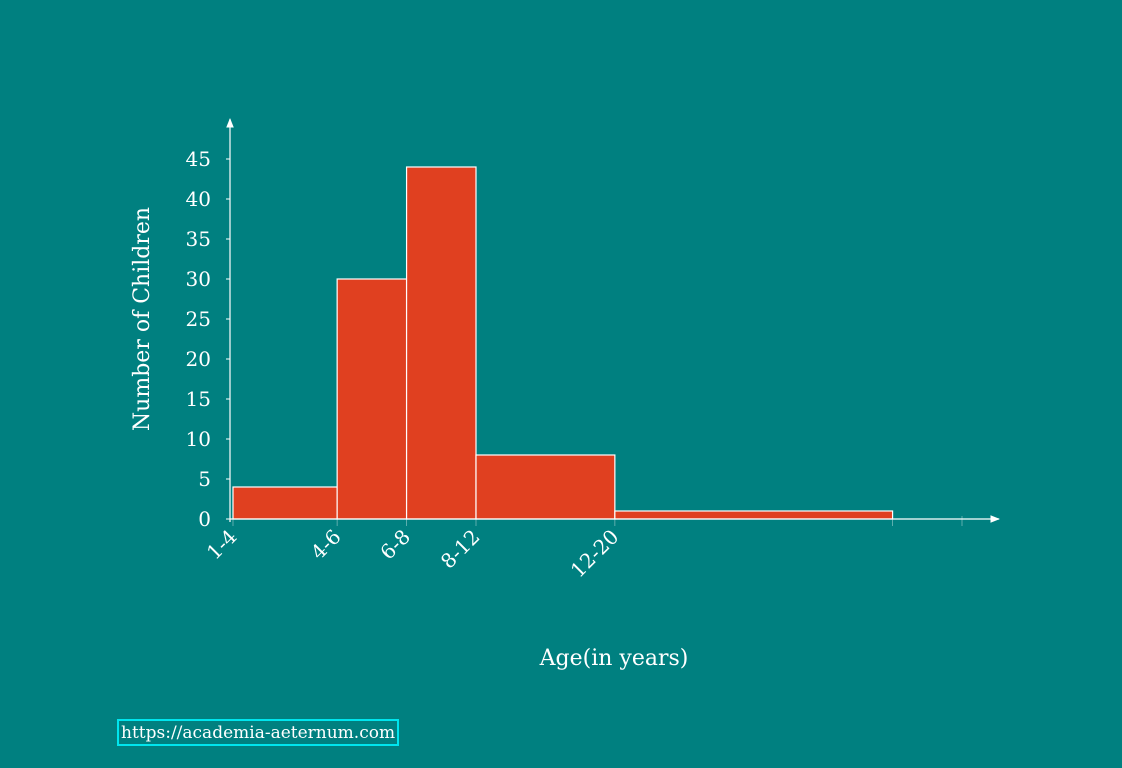 This screenshot has width=1122, height=768. I want to click on x-tick-label: 8-12, so click(460, 549).